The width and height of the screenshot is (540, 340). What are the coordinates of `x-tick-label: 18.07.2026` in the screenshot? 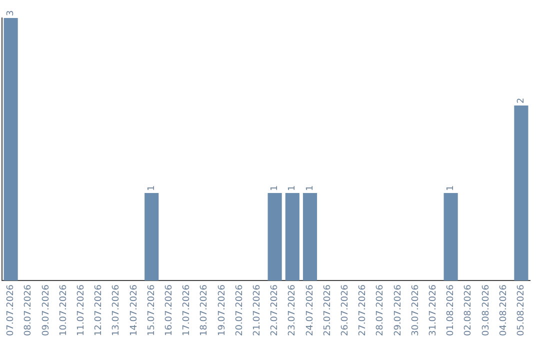 It's located at (205, 310).